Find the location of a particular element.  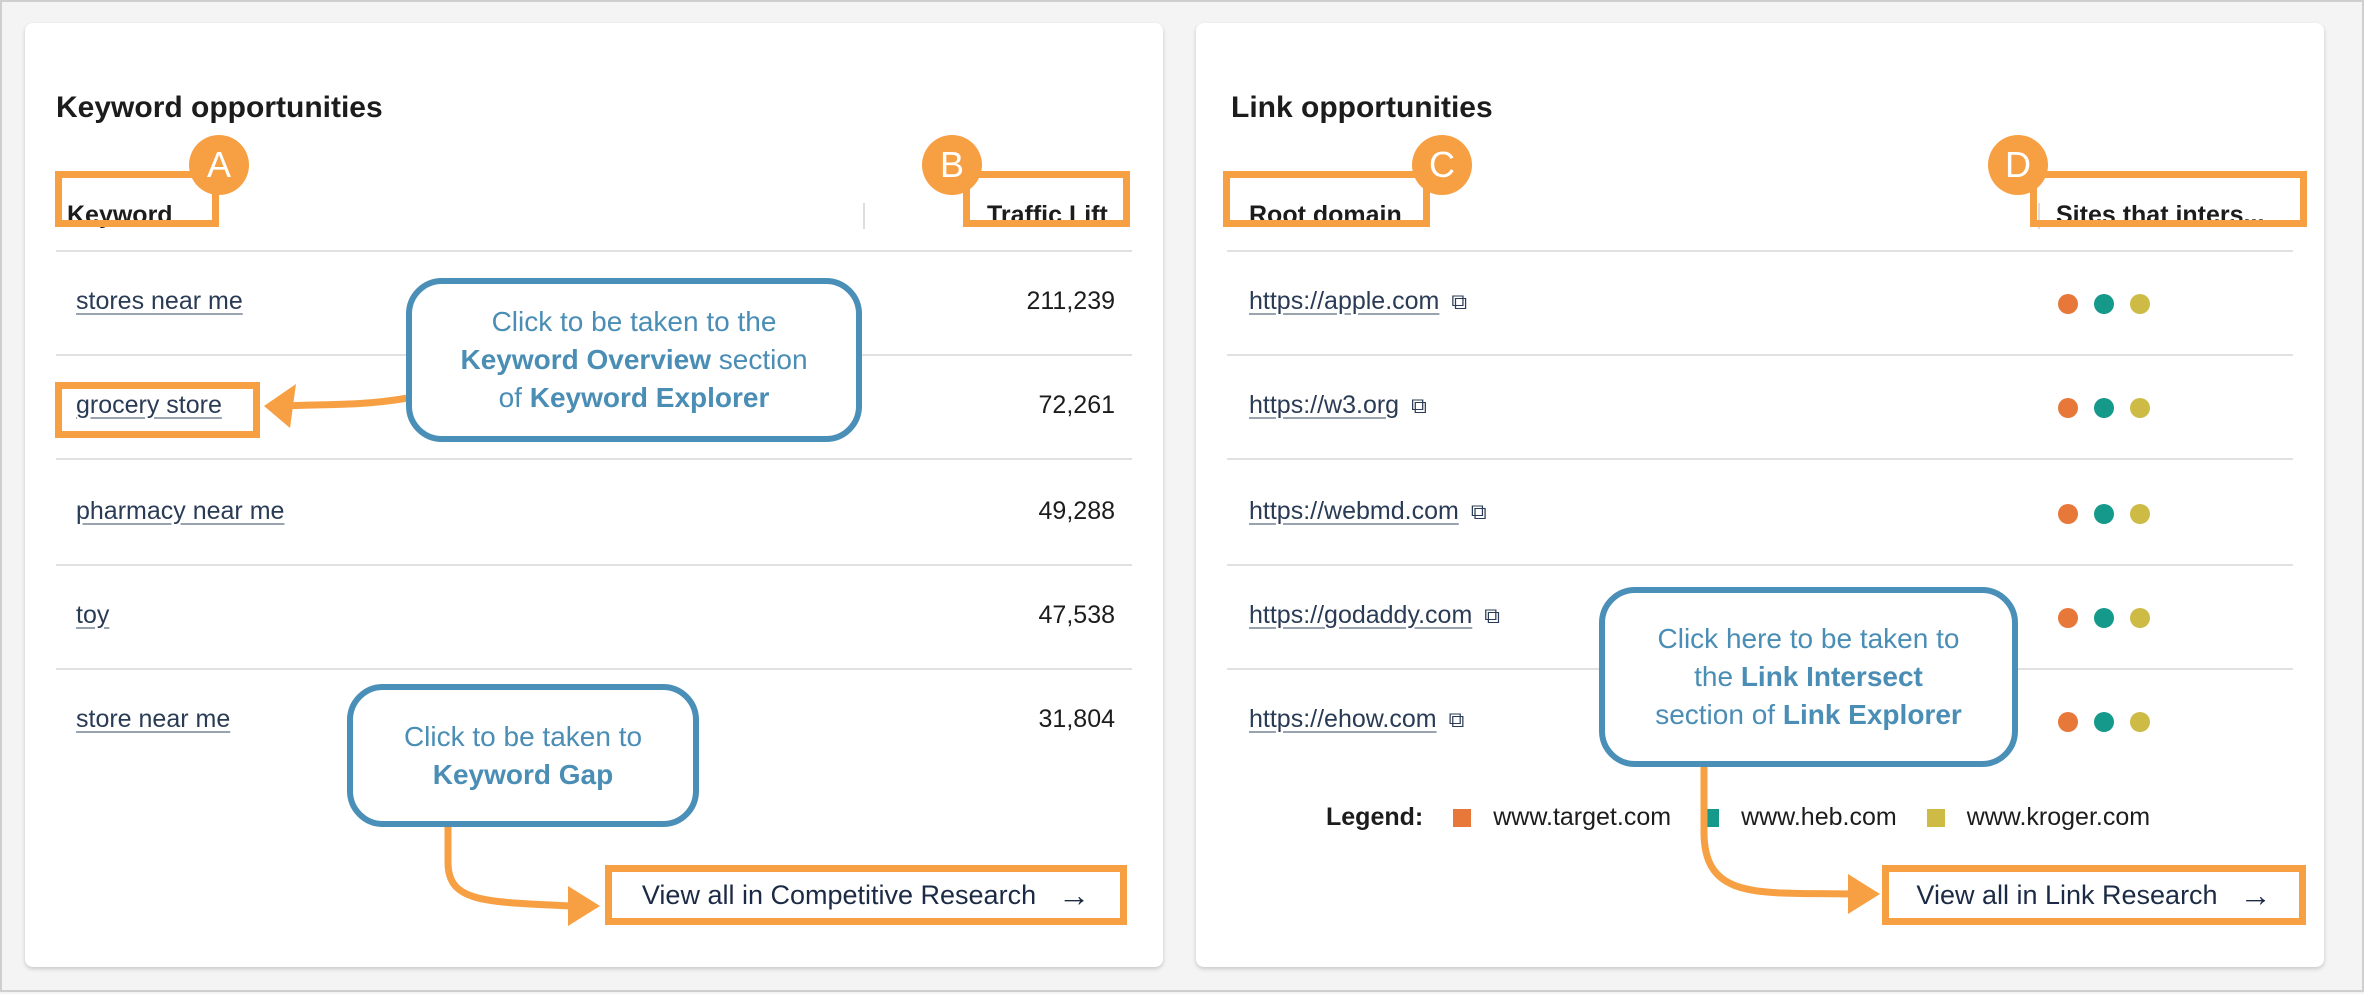

annotation-box-sites is located at coordinates (2168, 199).